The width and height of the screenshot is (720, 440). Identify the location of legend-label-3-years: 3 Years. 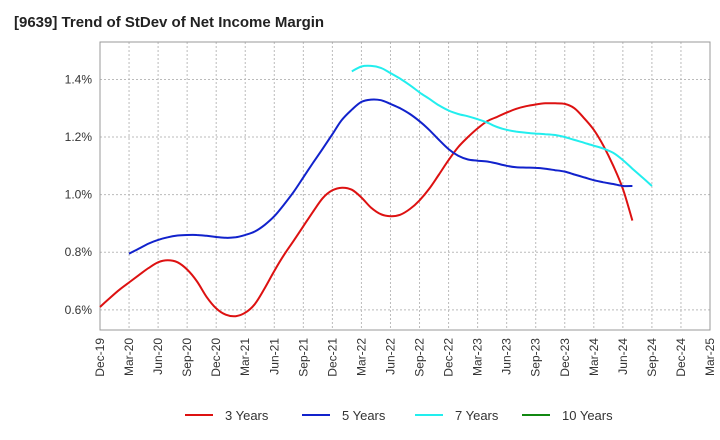
(247, 415).